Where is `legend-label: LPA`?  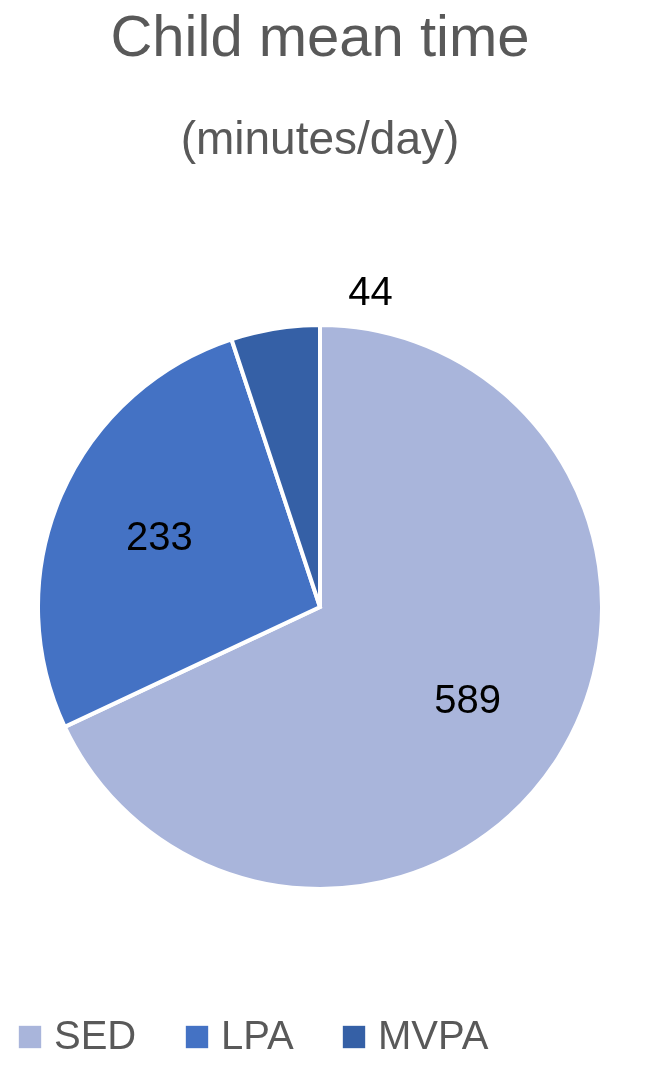 legend-label: LPA is located at coordinates (257, 1035).